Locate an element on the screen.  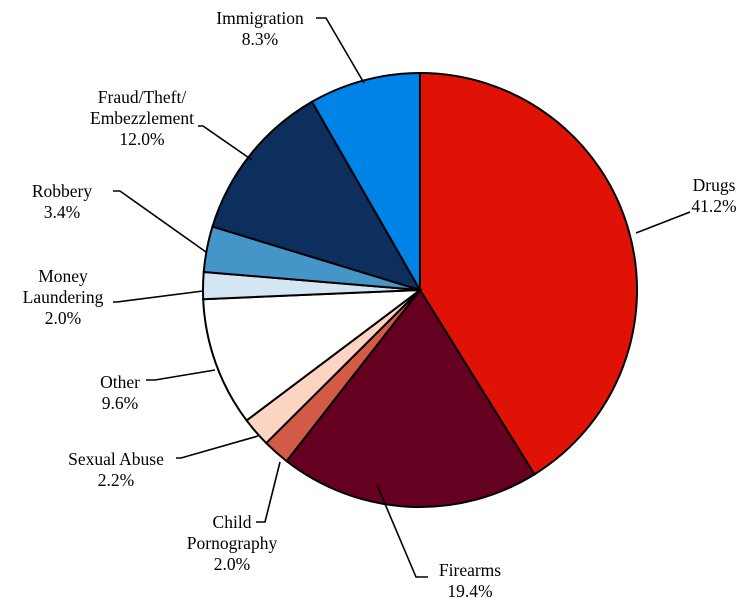
label-child-porn: Child Pornography 2.0% is located at coordinates (232, 543).